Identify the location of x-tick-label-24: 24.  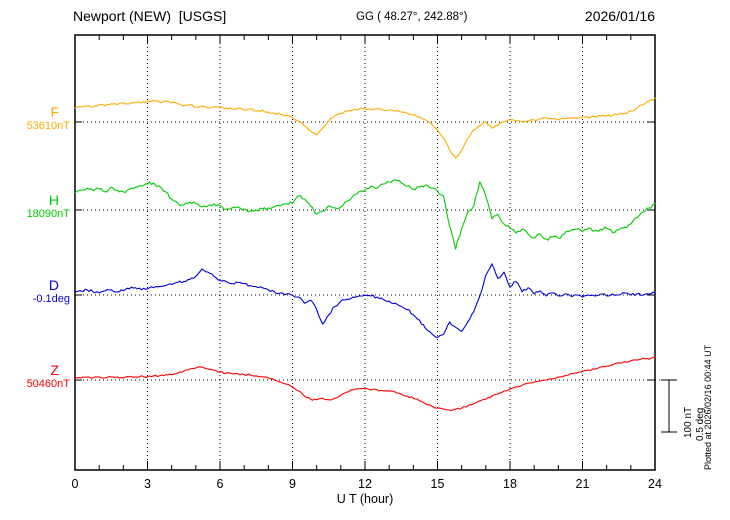
(655, 484).